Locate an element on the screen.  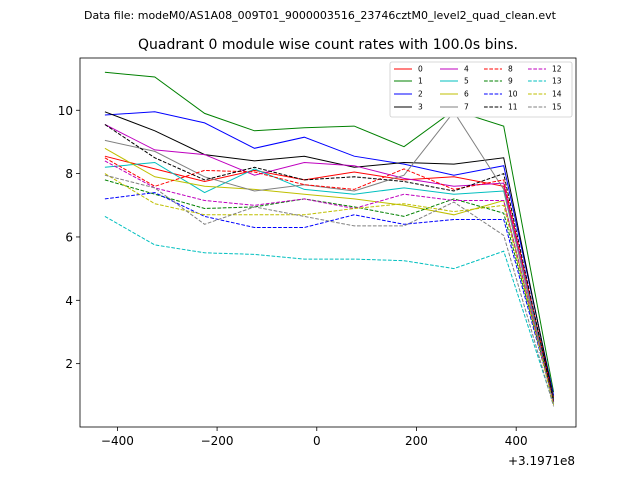
legend-label-14: 14 is located at coordinates (557, 94).